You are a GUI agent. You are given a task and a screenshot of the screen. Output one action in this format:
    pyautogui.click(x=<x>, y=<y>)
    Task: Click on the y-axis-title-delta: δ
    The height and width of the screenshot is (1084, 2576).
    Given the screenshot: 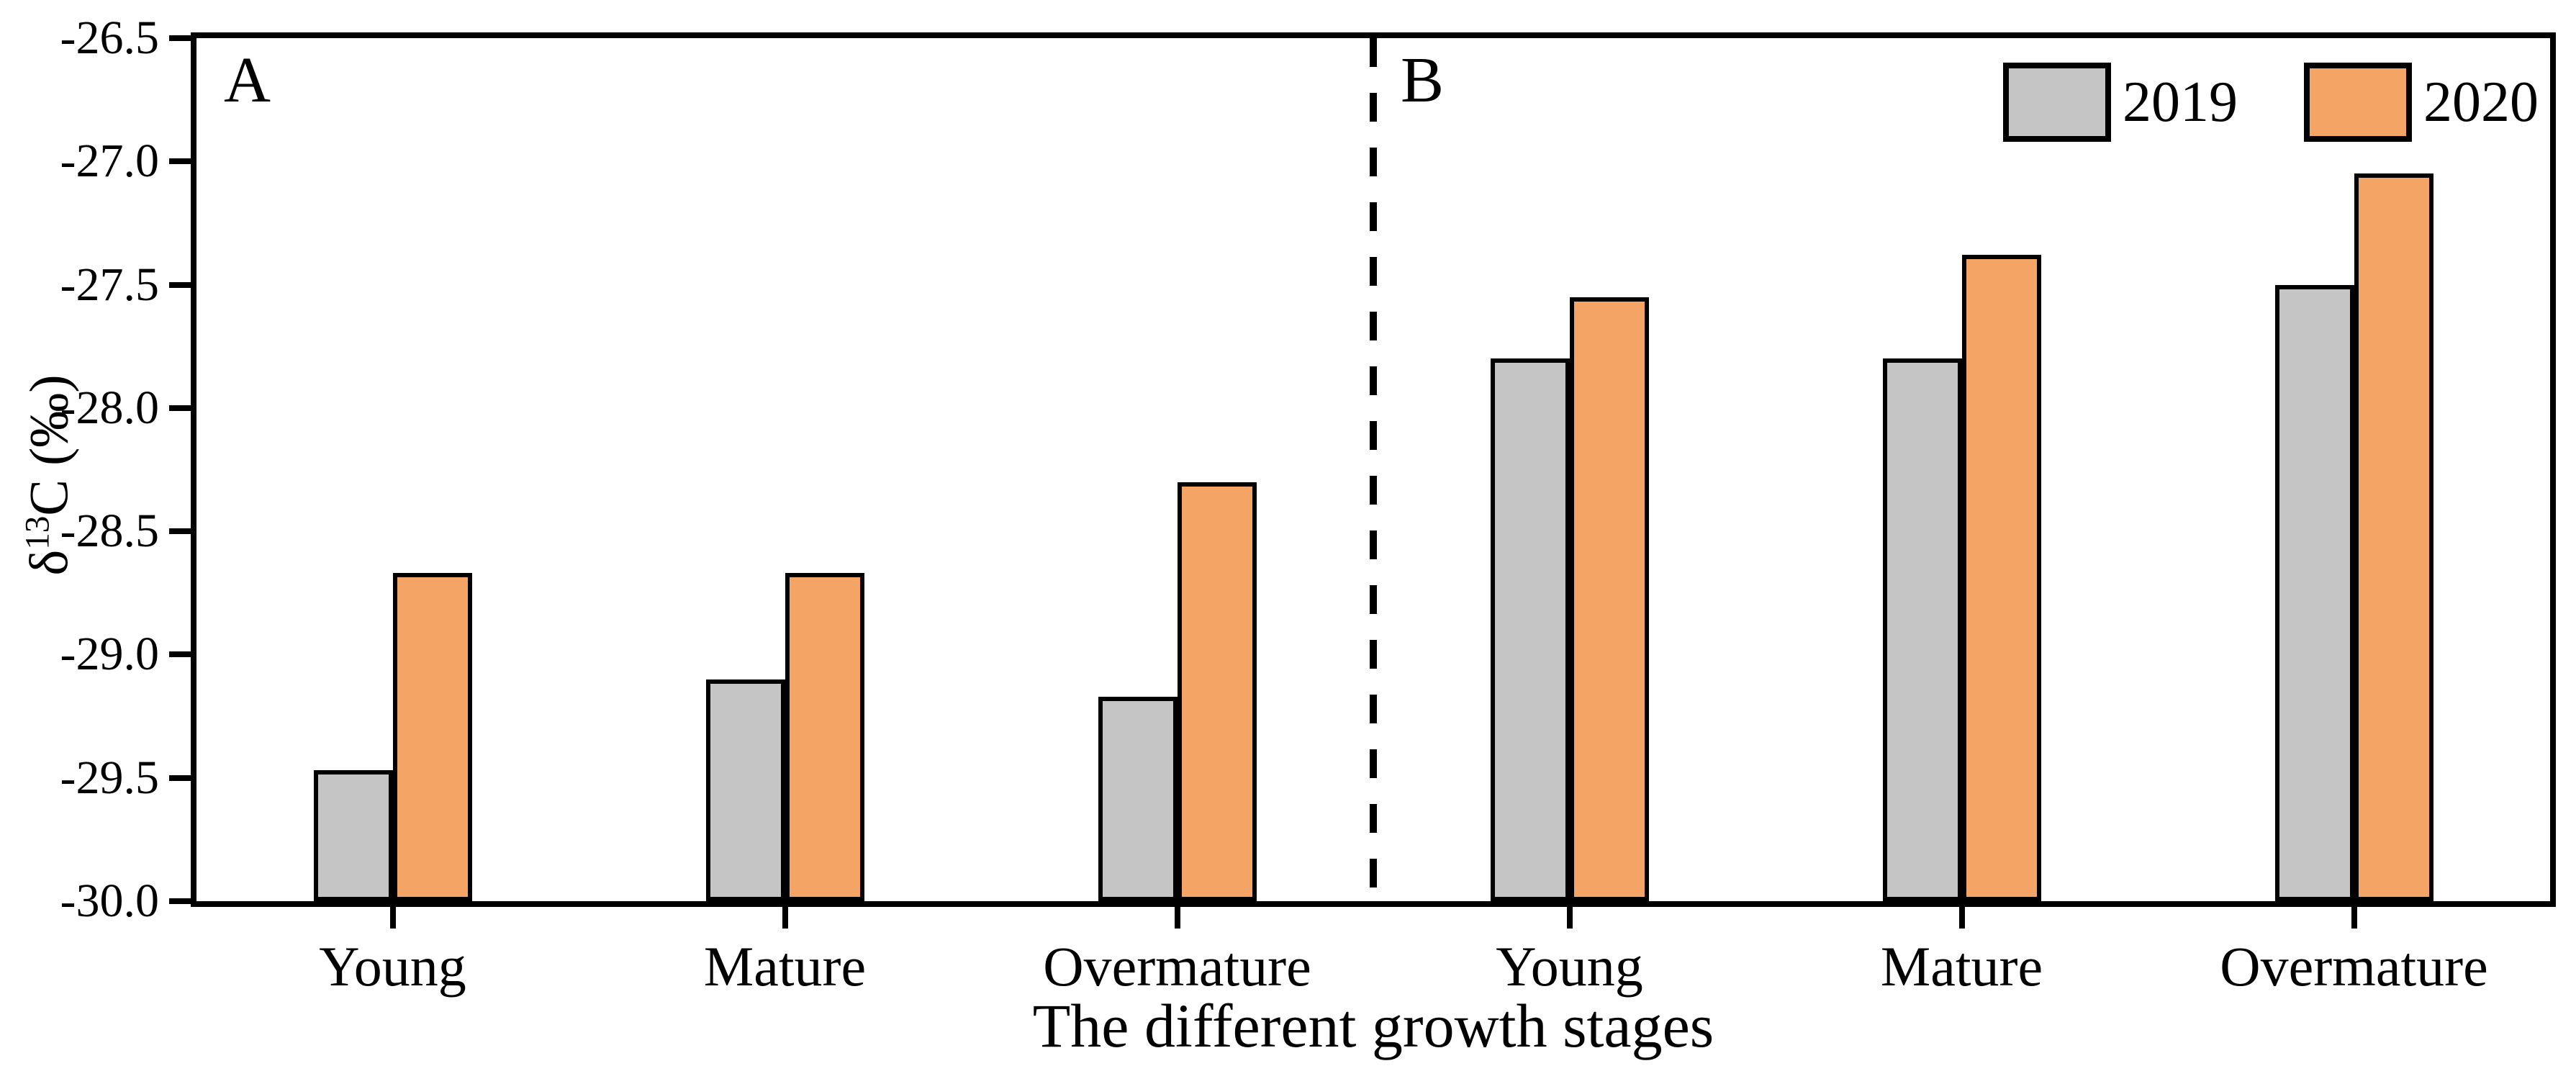 What is the action you would take?
    pyautogui.click(x=50, y=562)
    